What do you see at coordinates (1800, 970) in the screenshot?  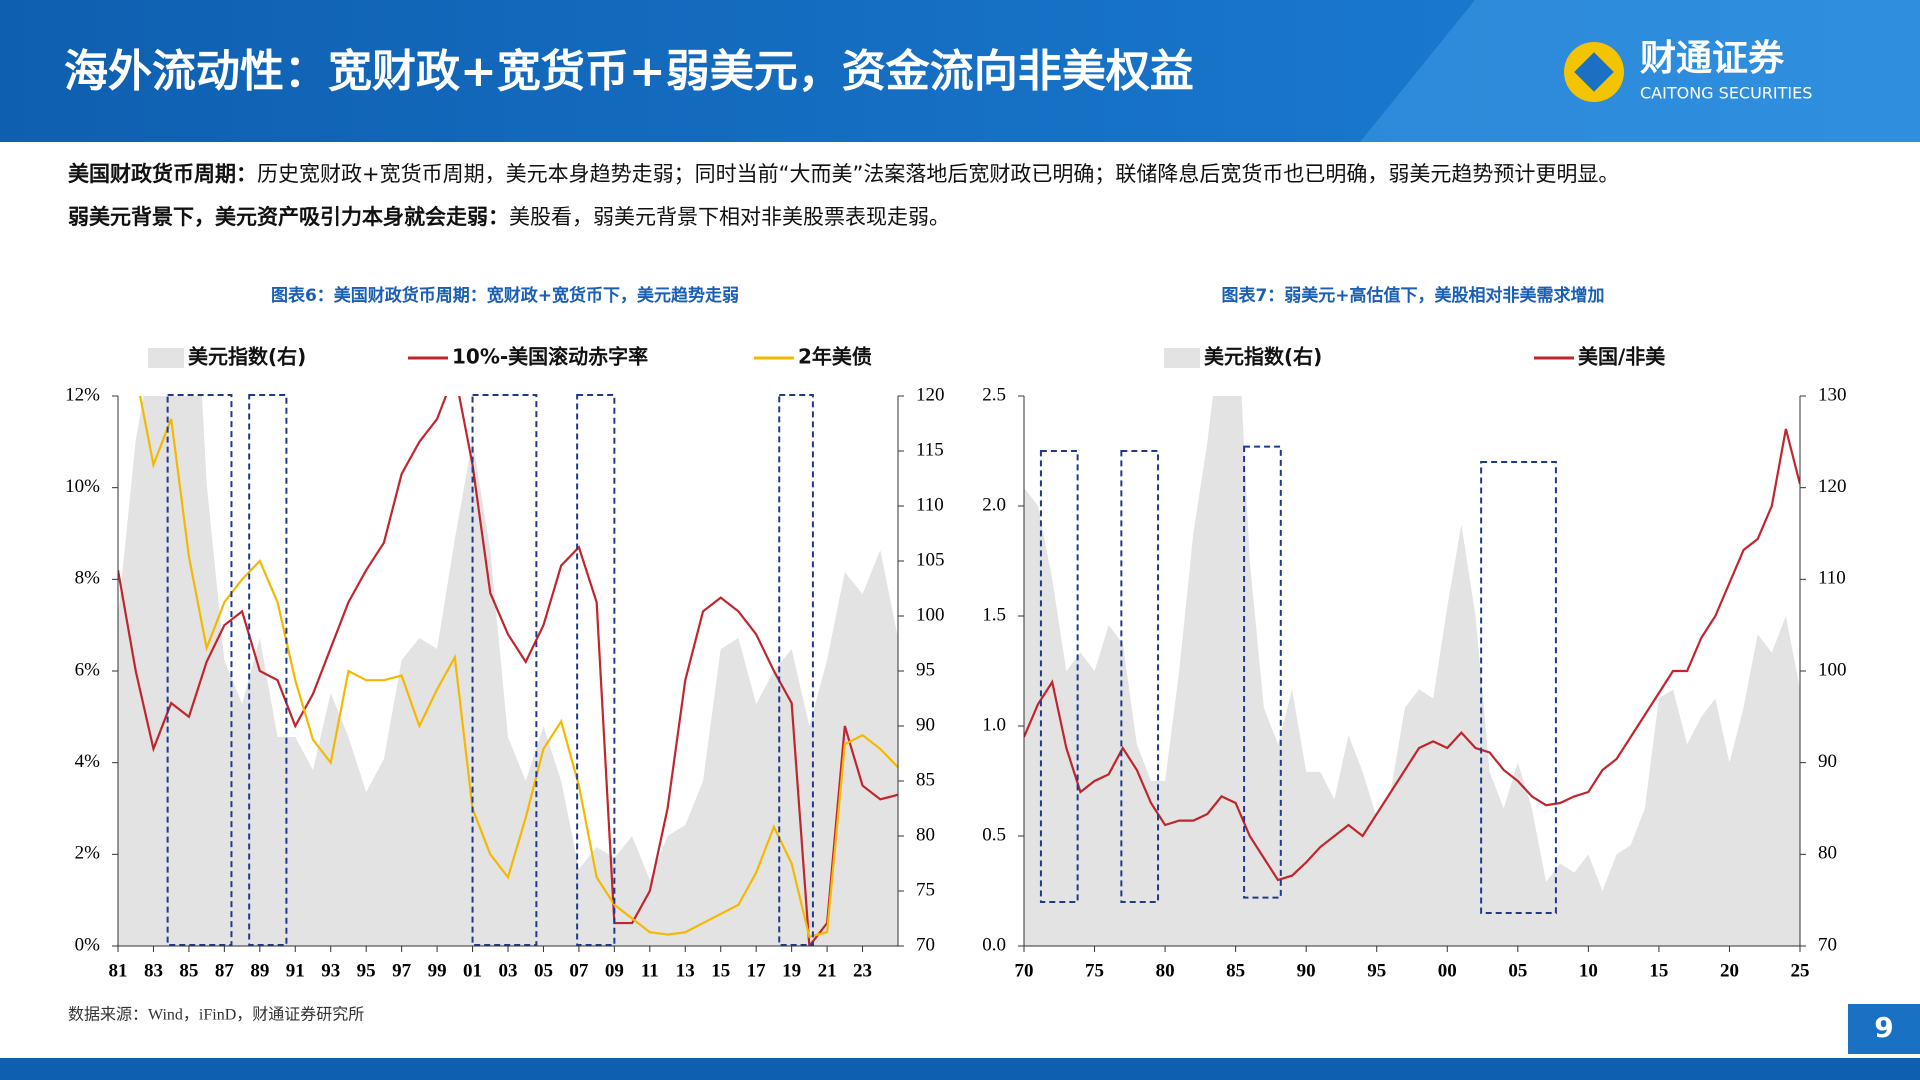 I see `x-tick-label: 25` at bounding box center [1800, 970].